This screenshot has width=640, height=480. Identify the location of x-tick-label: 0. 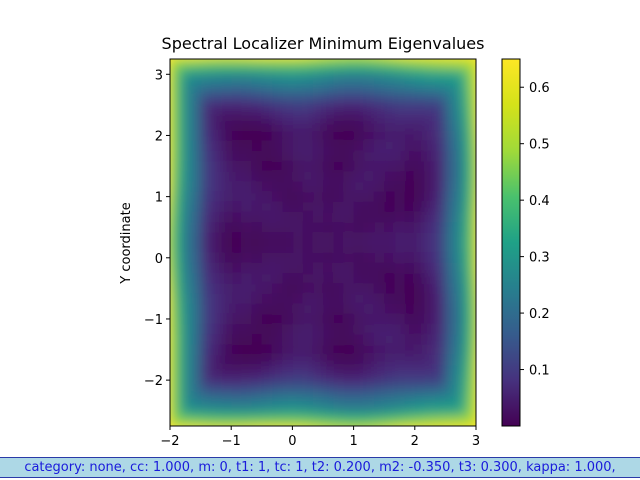
(292, 441).